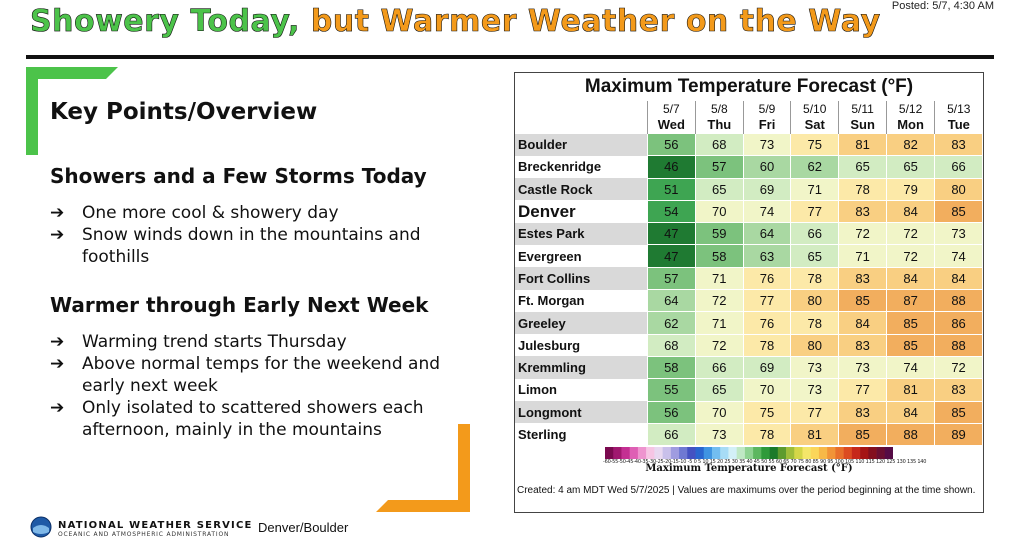  I want to click on city-name: Breckenridge, so click(581, 167).